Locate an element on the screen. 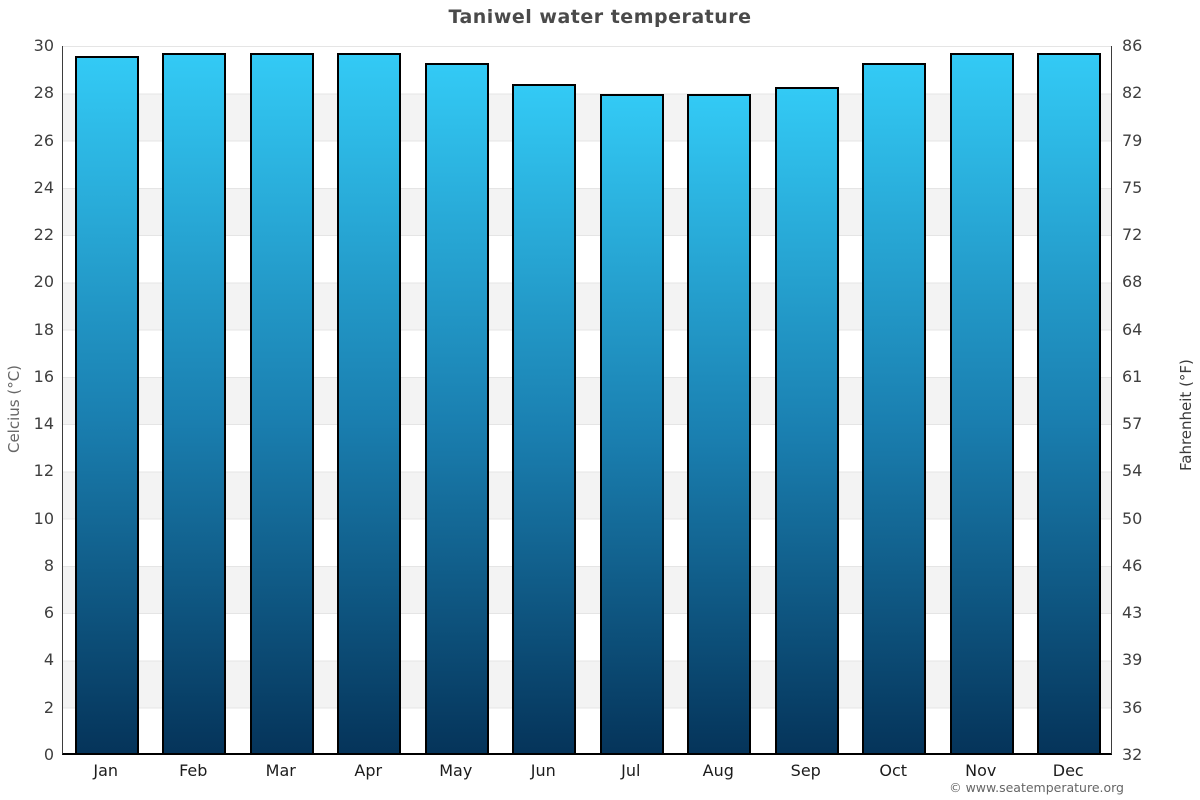  celsius-tick-6: 6 is located at coordinates (48, 613).